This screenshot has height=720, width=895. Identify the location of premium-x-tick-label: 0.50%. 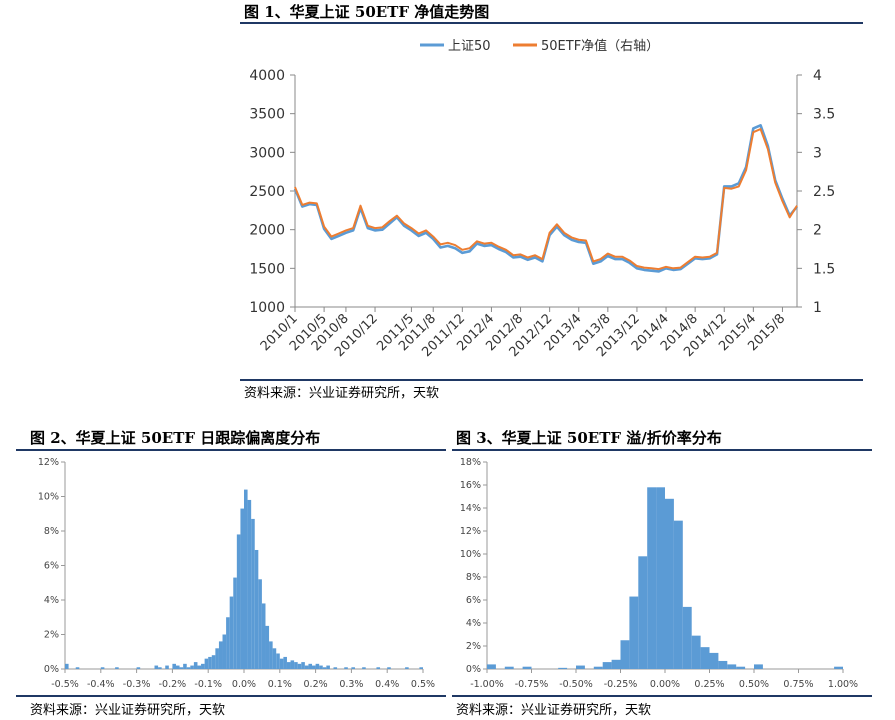
(754, 684).